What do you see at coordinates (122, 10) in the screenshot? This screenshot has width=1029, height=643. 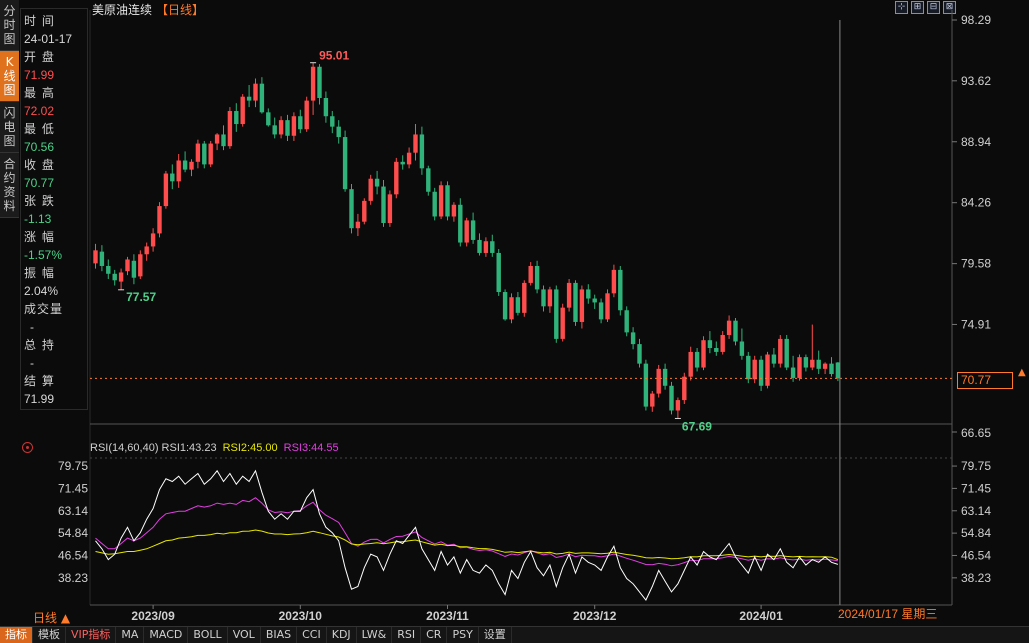 I see `instrument-name: 美原油连续` at bounding box center [122, 10].